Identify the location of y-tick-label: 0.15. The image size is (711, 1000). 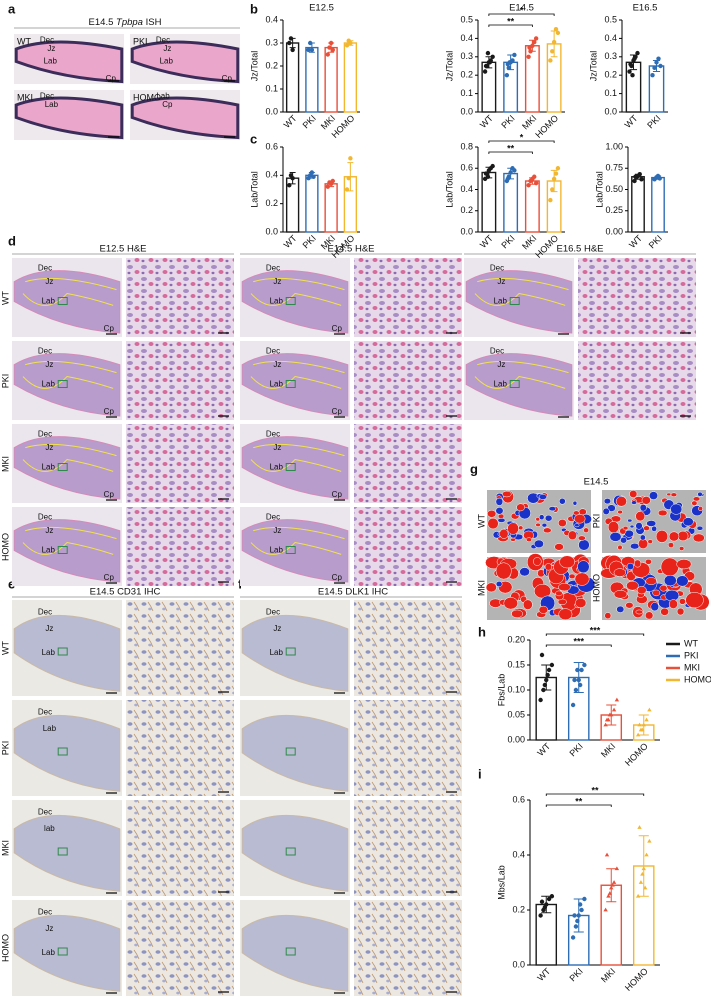
(516, 664).